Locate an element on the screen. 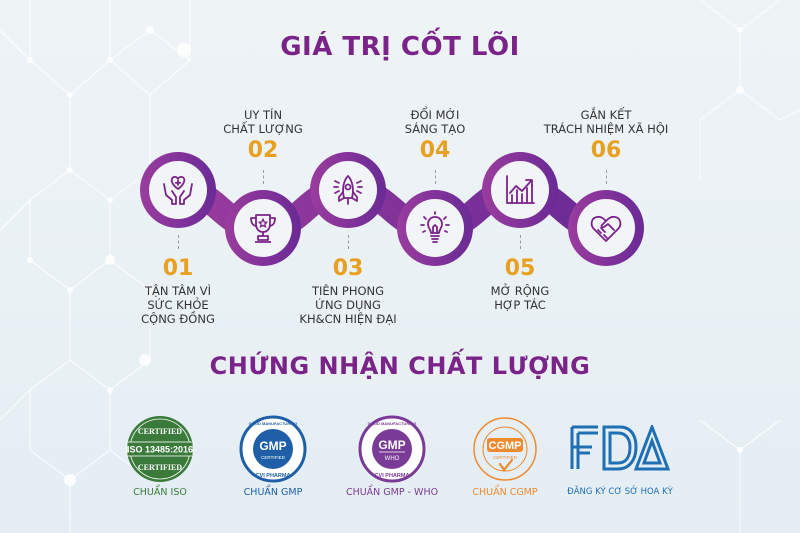 This screenshot has height=533, width=800. cgmp-certified-badge: CGMP CERTIFIED is located at coordinates (505, 449).